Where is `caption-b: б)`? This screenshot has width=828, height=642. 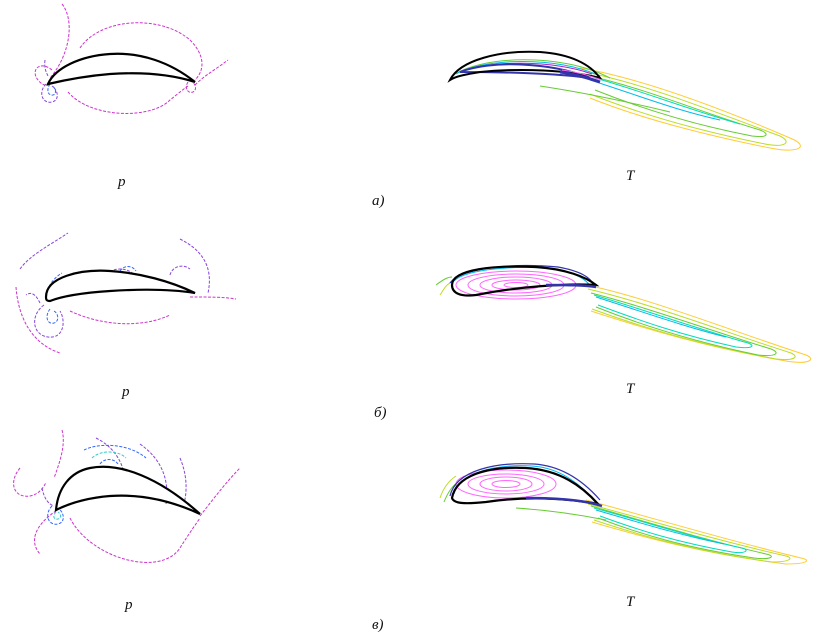 caption-b: б) is located at coordinates (380, 413).